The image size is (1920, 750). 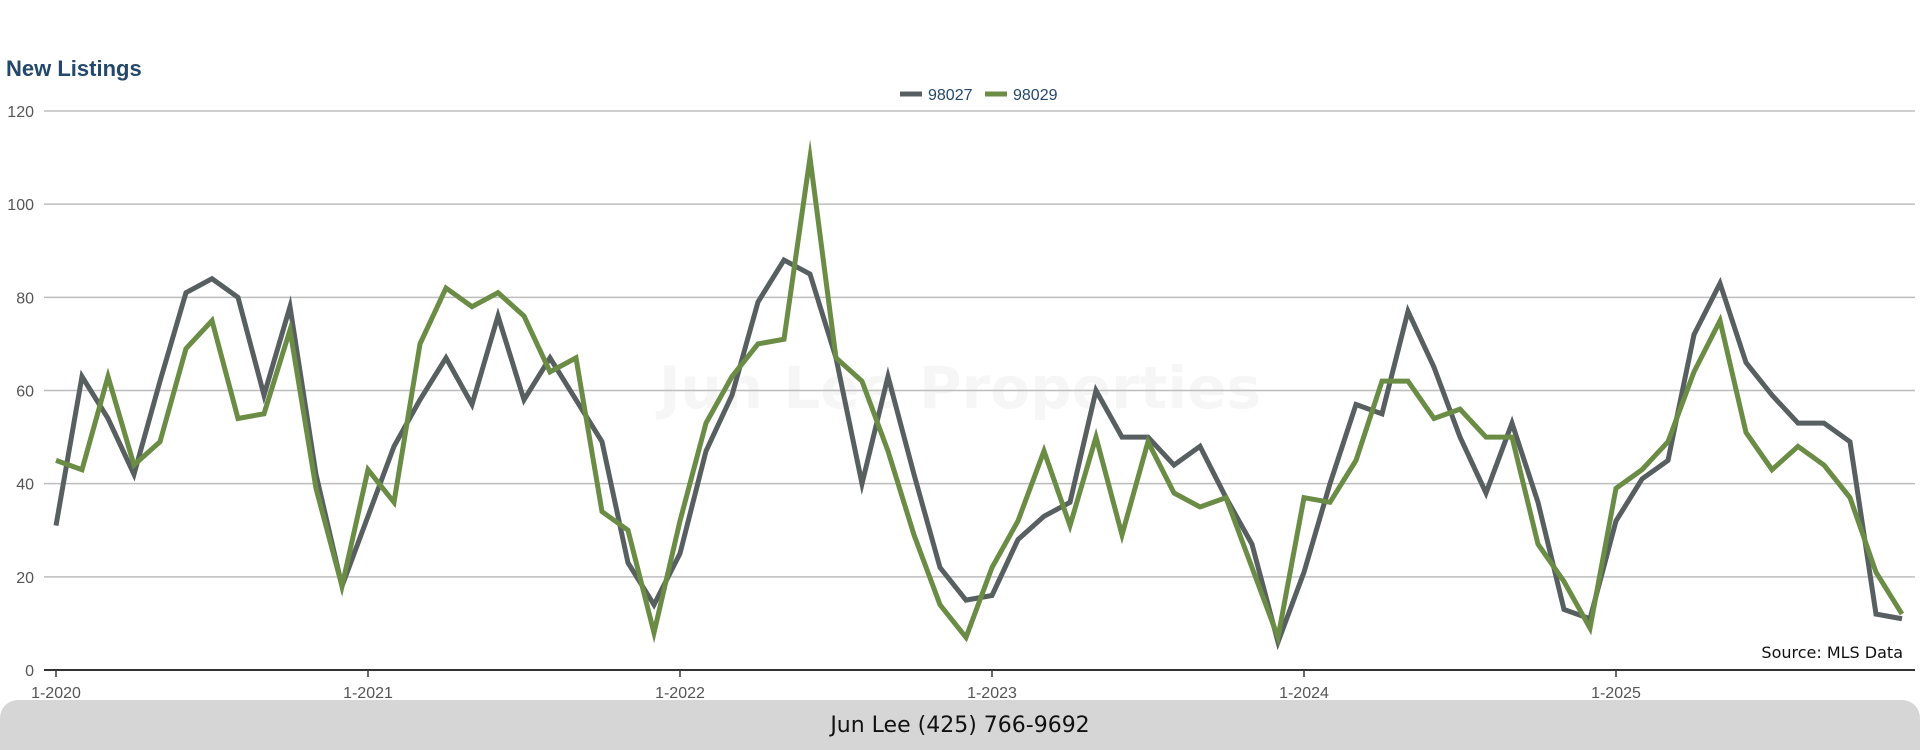 I want to click on legend-label-98027: 98027, so click(x=950, y=95).